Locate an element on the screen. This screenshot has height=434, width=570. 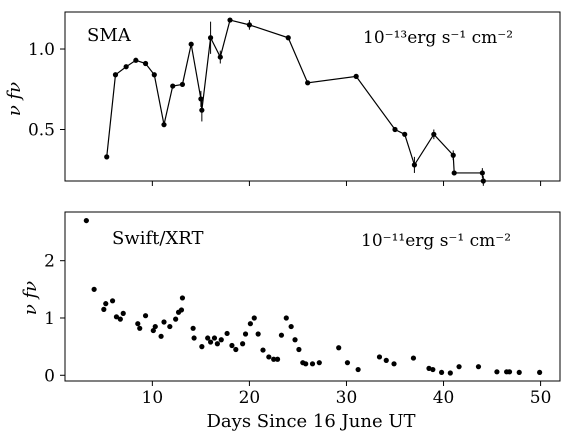
sma-y-axis-label: ν fν is located at coordinates (14, 99).